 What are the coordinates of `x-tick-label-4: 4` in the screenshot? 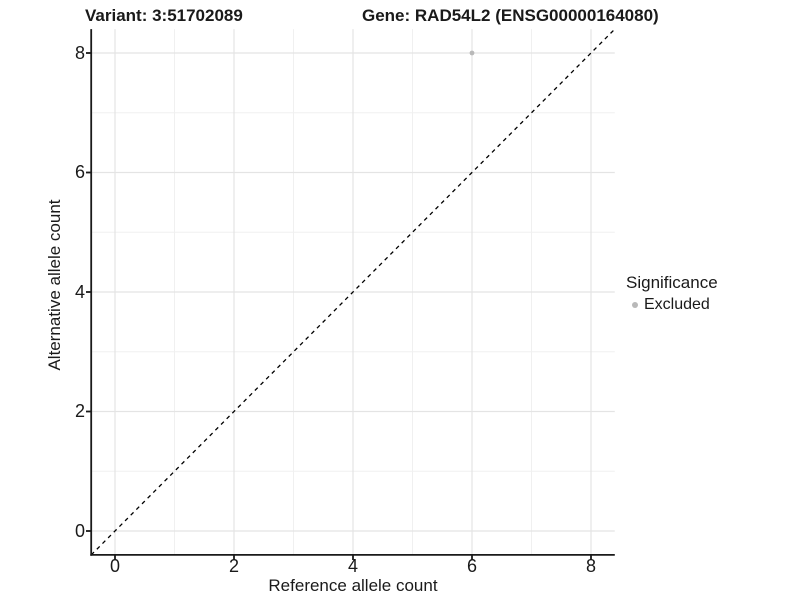 It's located at (352, 566).